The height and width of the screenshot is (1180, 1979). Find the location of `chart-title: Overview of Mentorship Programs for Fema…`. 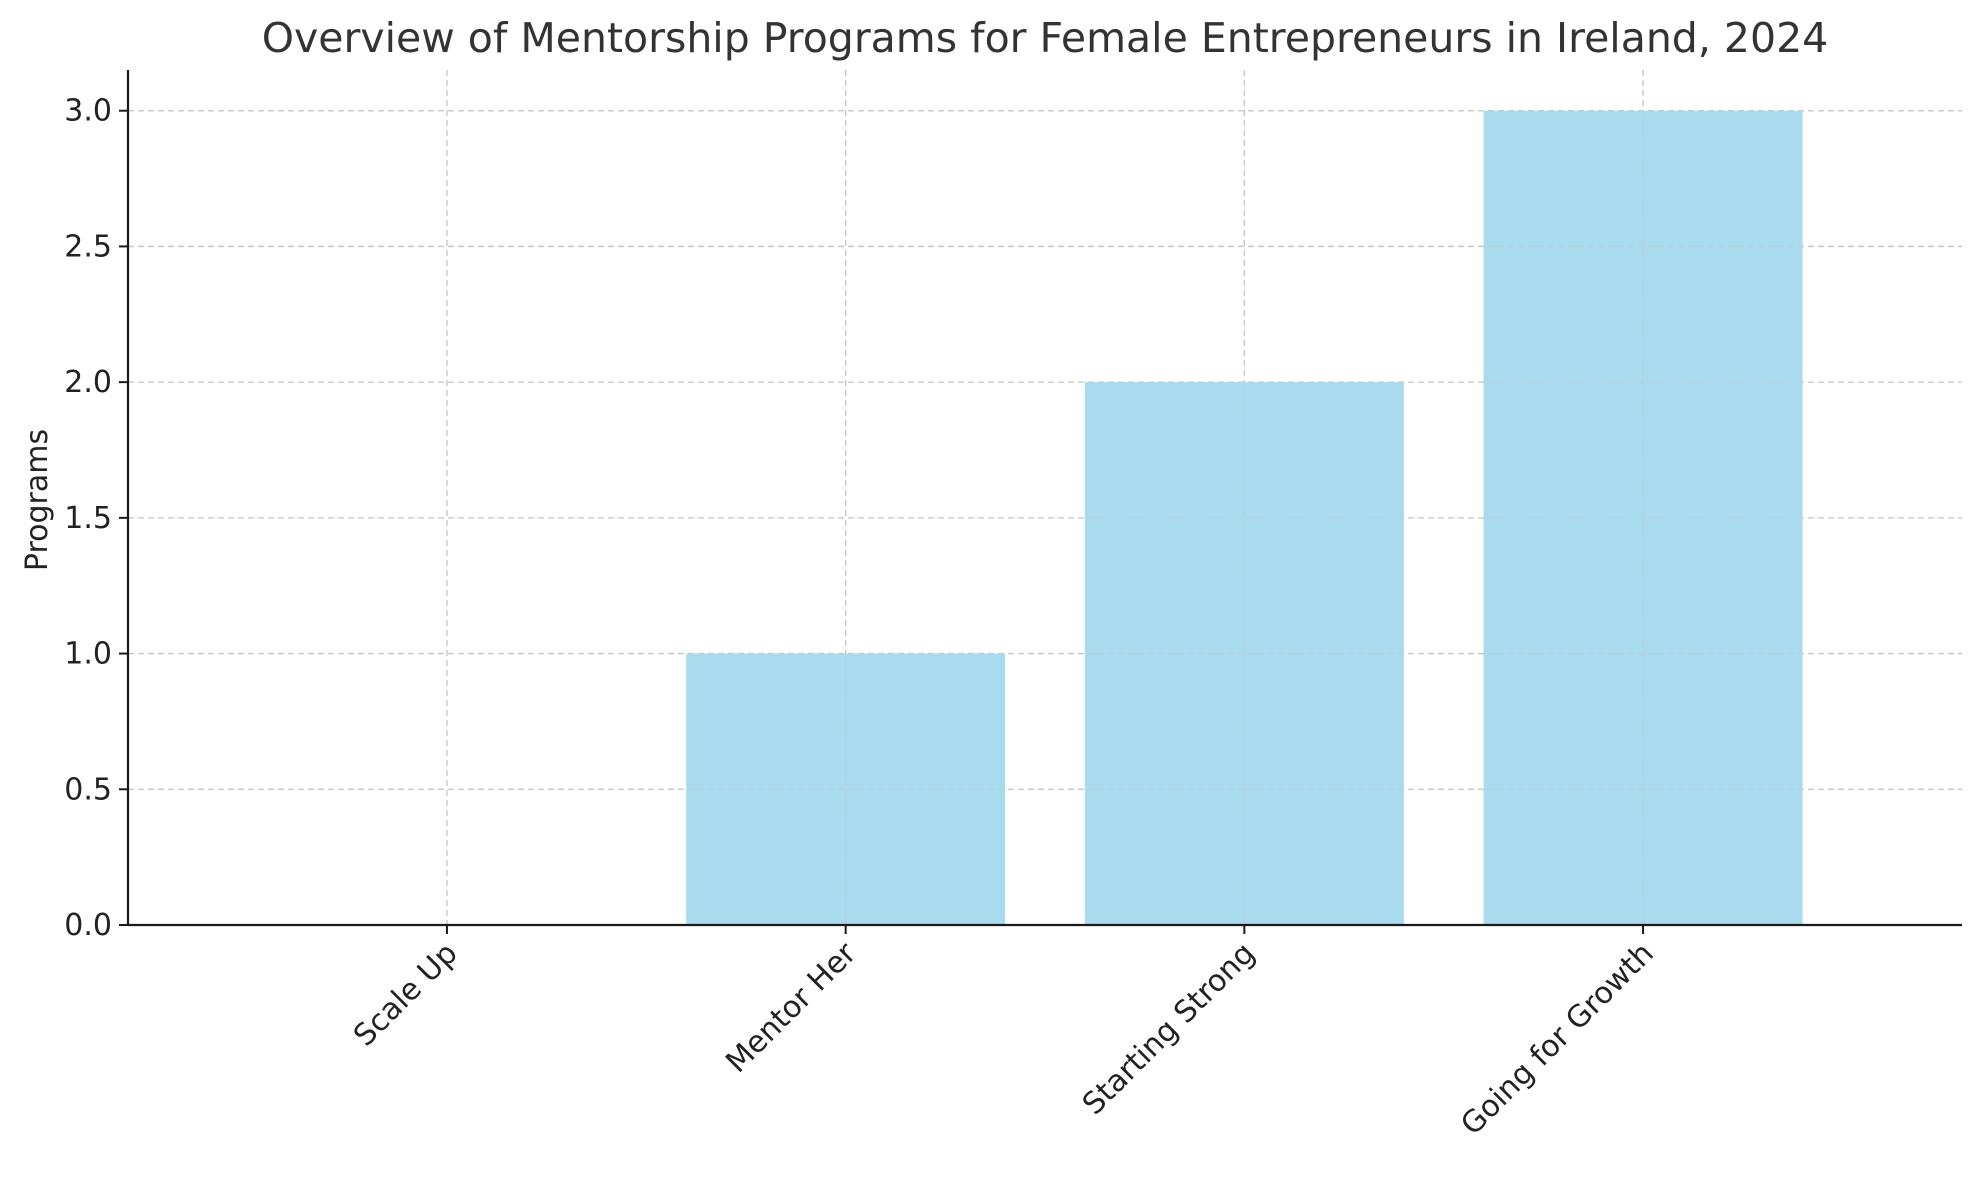

chart-title: Overview of Mentorship Programs for Fema… is located at coordinates (1045, 38).